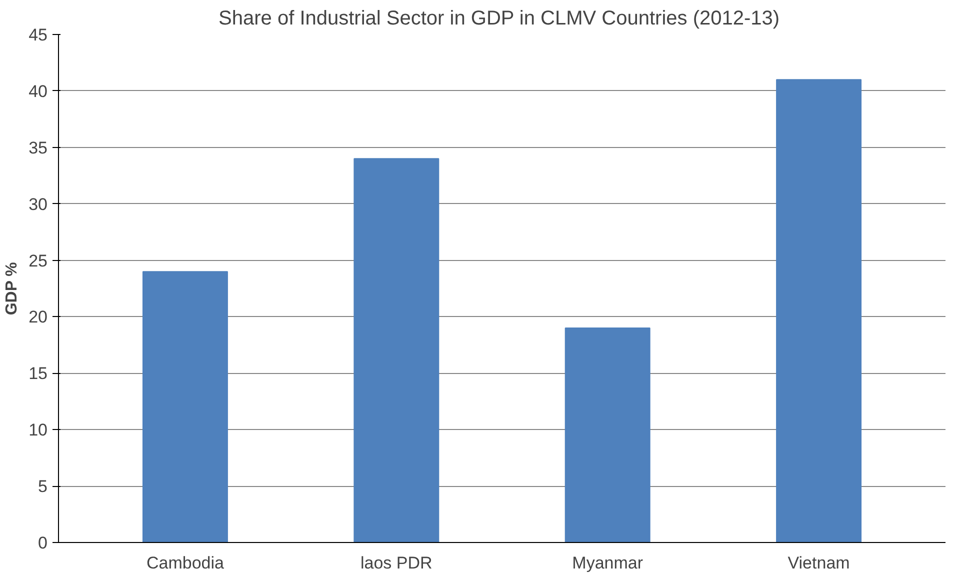 The height and width of the screenshot is (580, 957). I want to click on x-tick-label: laos PDR, so click(396, 563).